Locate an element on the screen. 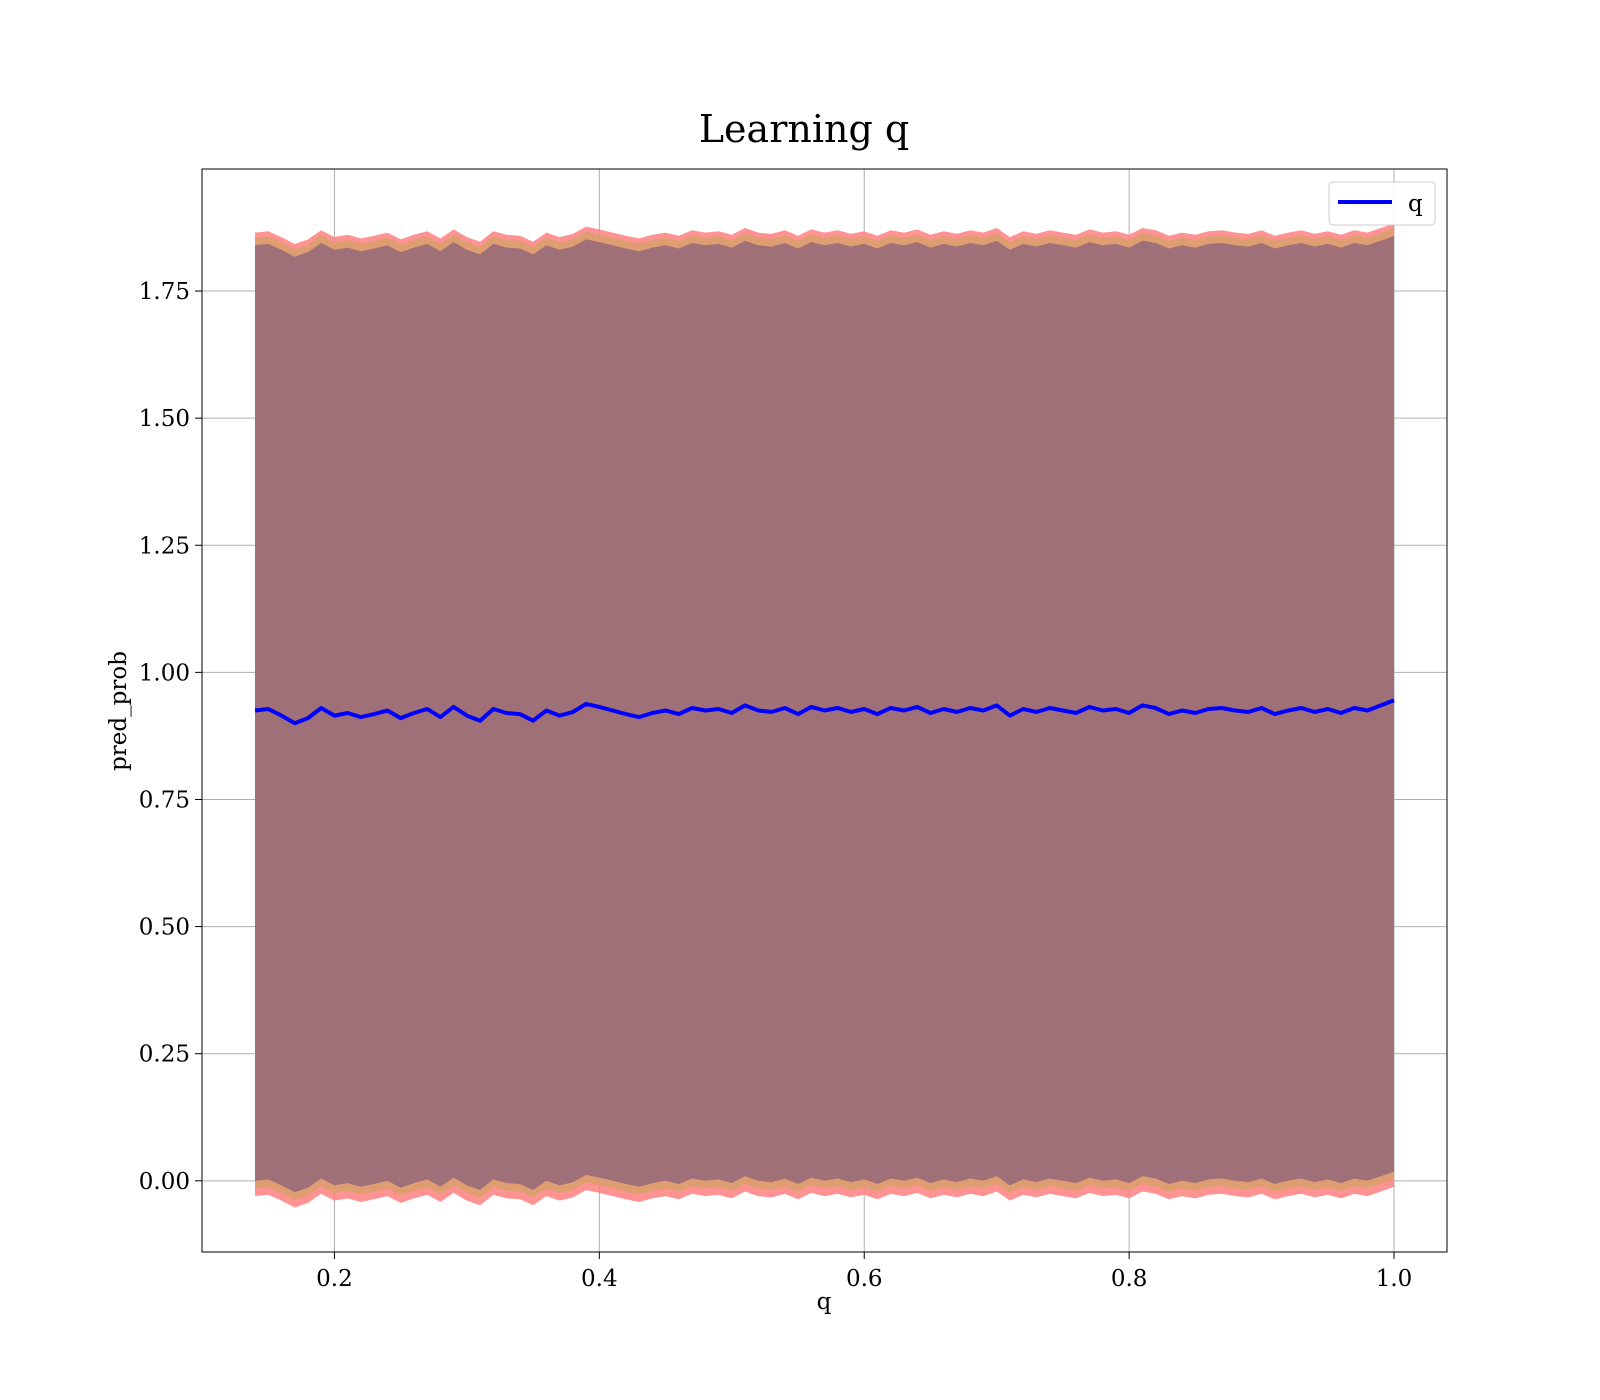  y-tick-label: 1.00 is located at coordinates (164, 673).